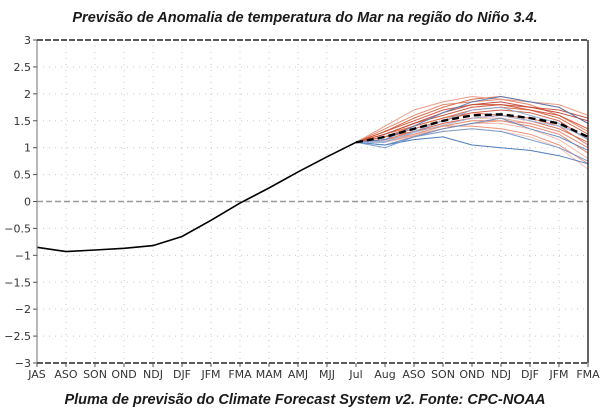  I want to click on y-tick-label: −2, so click(23, 309).